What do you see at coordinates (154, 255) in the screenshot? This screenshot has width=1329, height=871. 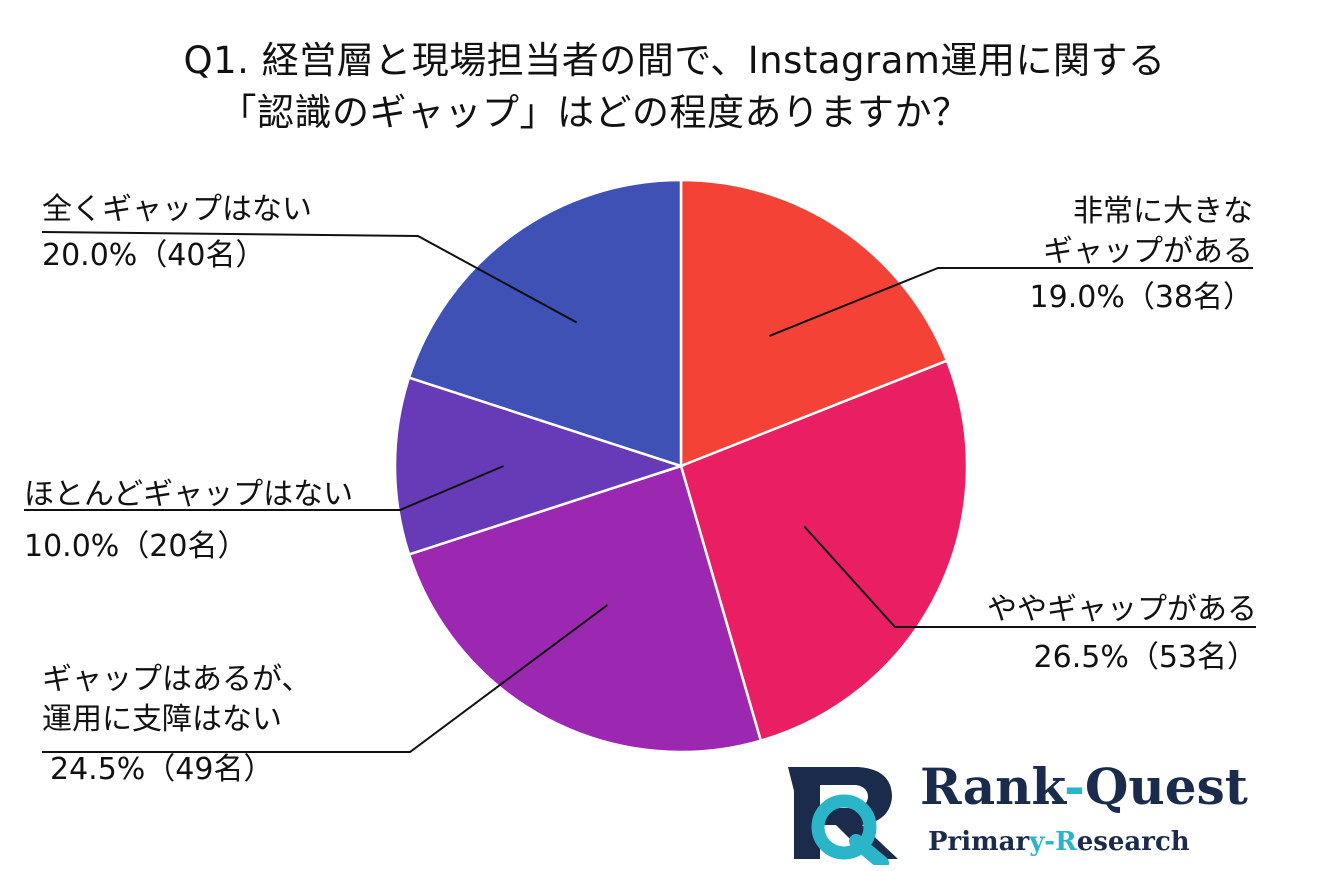 I see `label-no-gap-value: 20.0%（40名）` at bounding box center [154, 255].